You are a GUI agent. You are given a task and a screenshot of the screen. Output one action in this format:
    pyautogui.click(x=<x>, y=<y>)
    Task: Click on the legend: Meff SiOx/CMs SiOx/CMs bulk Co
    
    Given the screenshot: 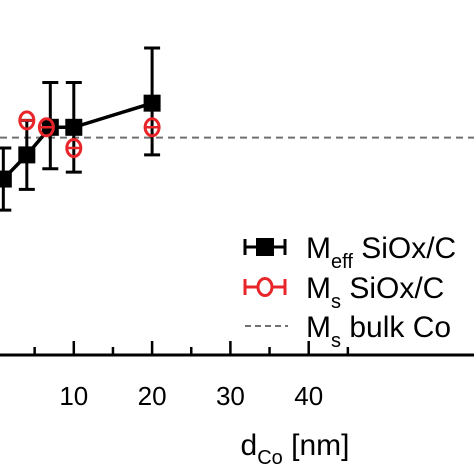 What is the action you would take?
    pyautogui.click(x=349, y=292)
    